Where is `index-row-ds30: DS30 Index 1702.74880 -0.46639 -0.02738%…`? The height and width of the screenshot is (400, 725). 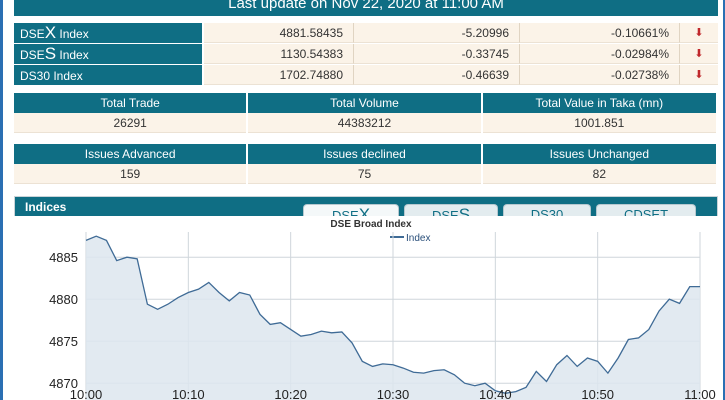 index-row-ds30: DS30 Index 1702.74880 -0.46639 -0.02738%… is located at coordinates (366, 75).